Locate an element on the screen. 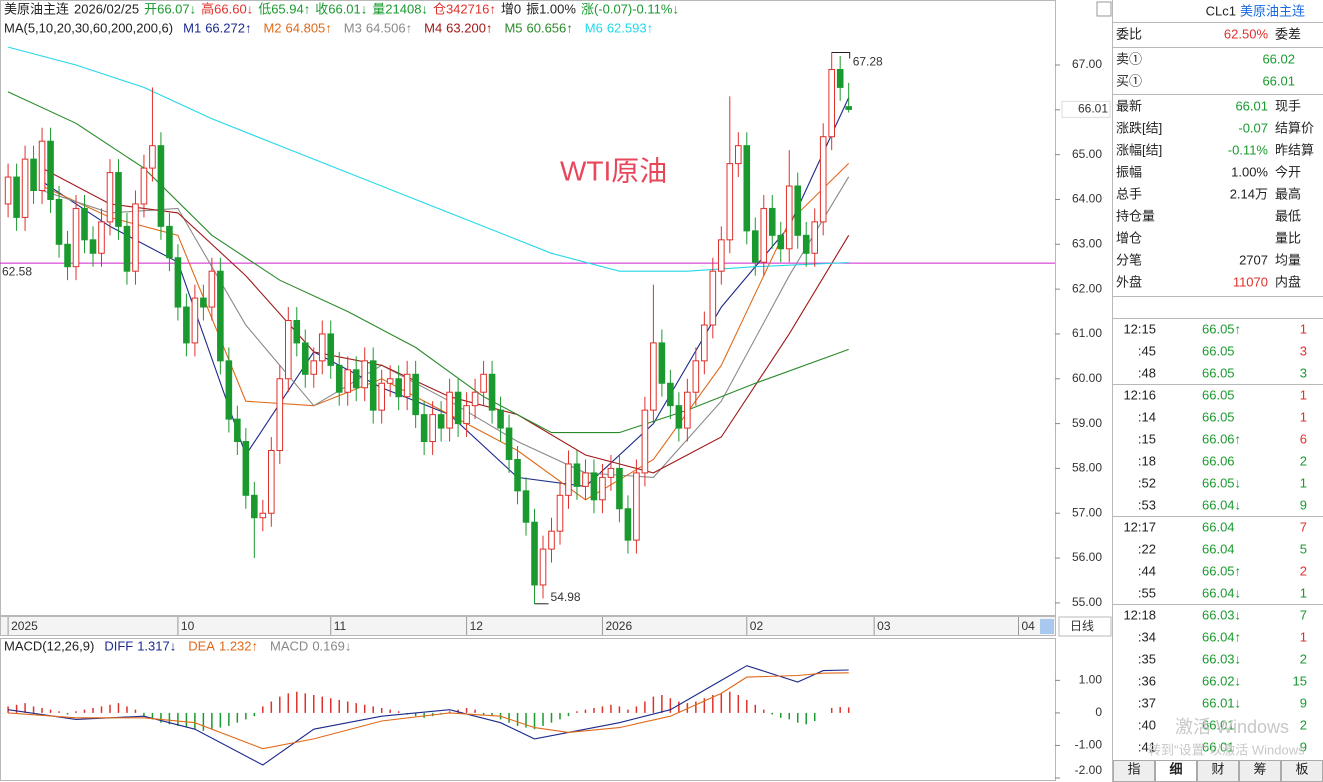 The image size is (1323, 782). tab-label: 指 is located at coordinates (1133, 768).